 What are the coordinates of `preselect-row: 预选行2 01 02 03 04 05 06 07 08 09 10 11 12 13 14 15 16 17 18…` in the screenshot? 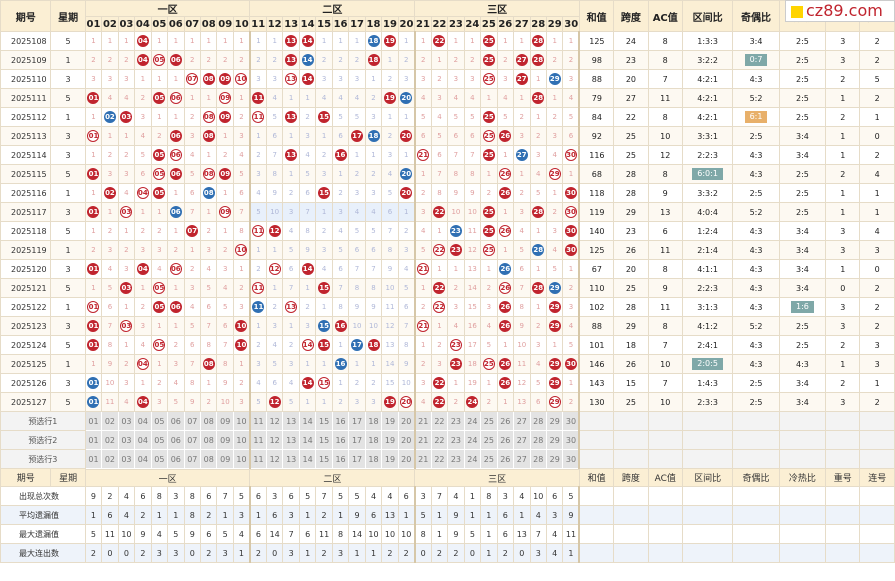 It's located at (447, 440).